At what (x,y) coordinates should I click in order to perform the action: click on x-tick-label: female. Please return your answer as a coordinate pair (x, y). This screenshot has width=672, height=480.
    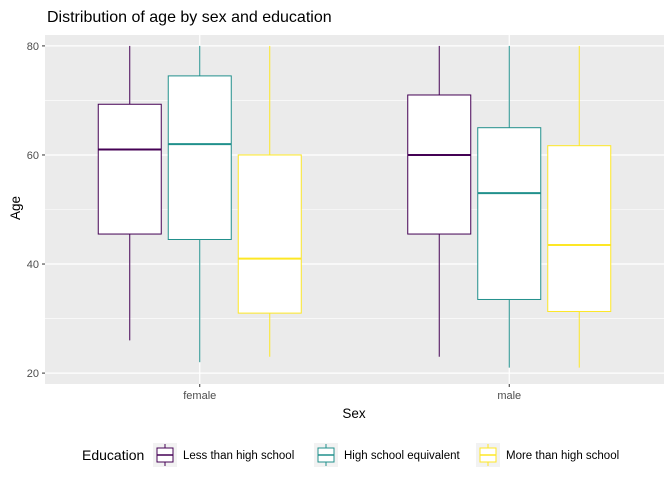
    Looking at the image, I should click on (199, 396).